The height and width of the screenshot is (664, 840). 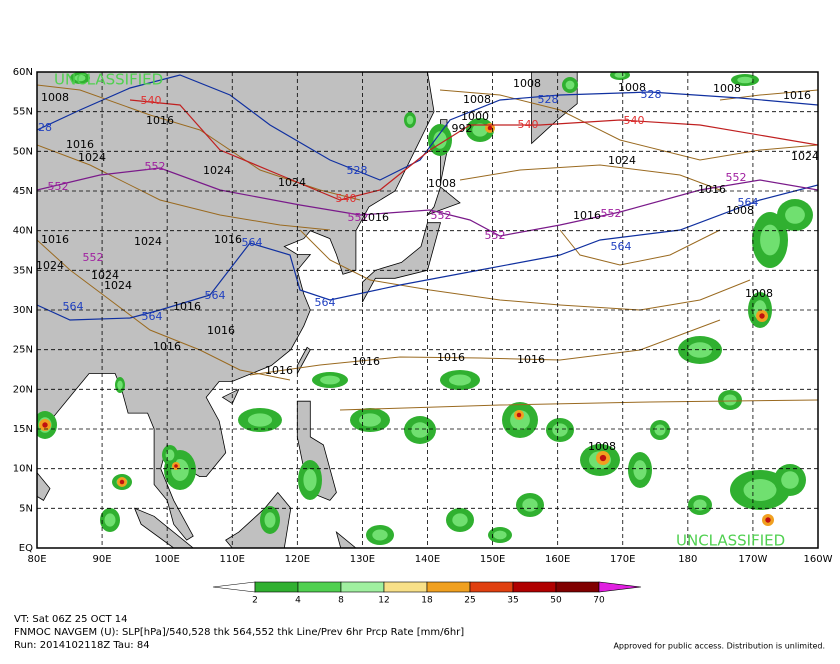 I want to click on classification-marking: UNCLASSIFIED, so click(x=108, y=80).